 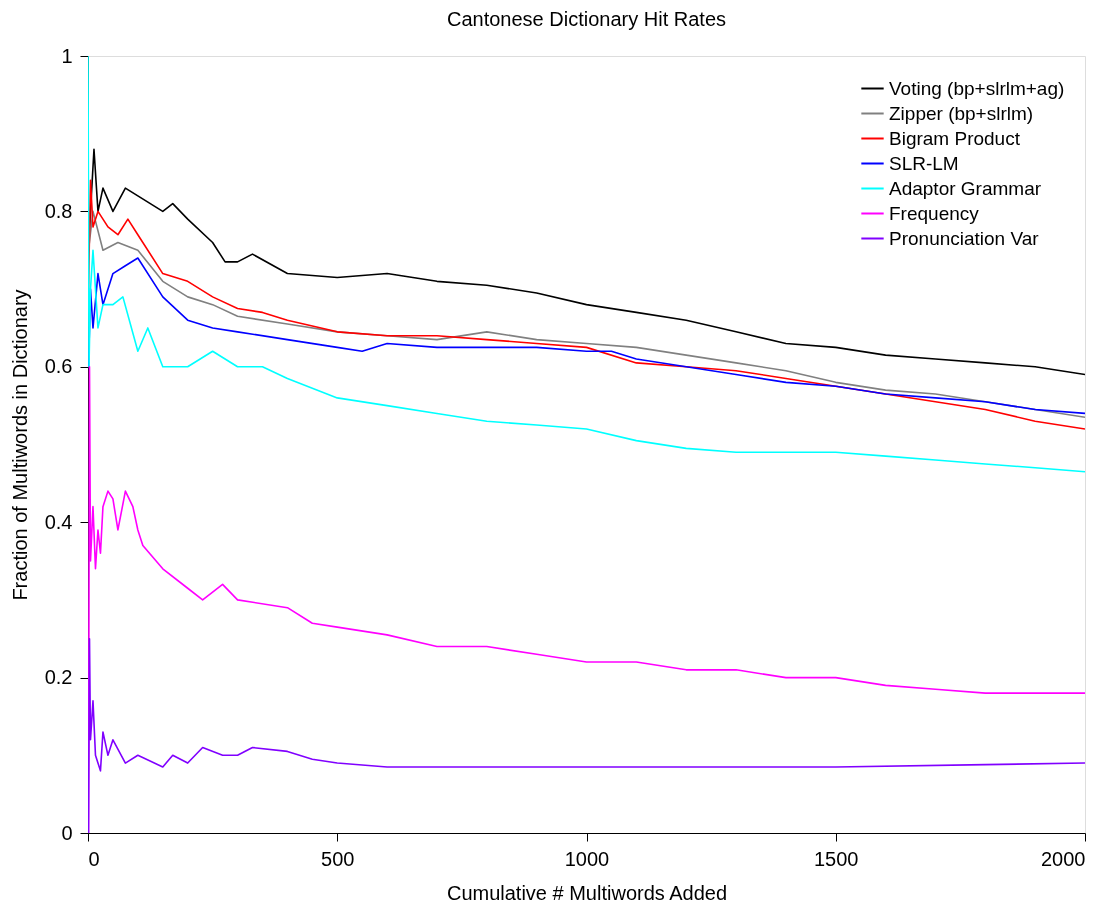 I want to click on x-tick-label: 500, so click(x=338, y=858).